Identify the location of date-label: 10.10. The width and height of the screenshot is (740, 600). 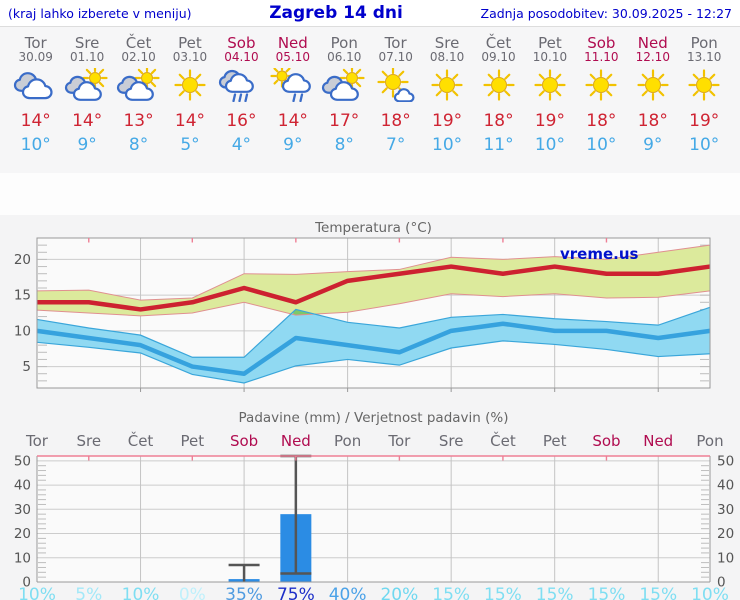
(550, 57).